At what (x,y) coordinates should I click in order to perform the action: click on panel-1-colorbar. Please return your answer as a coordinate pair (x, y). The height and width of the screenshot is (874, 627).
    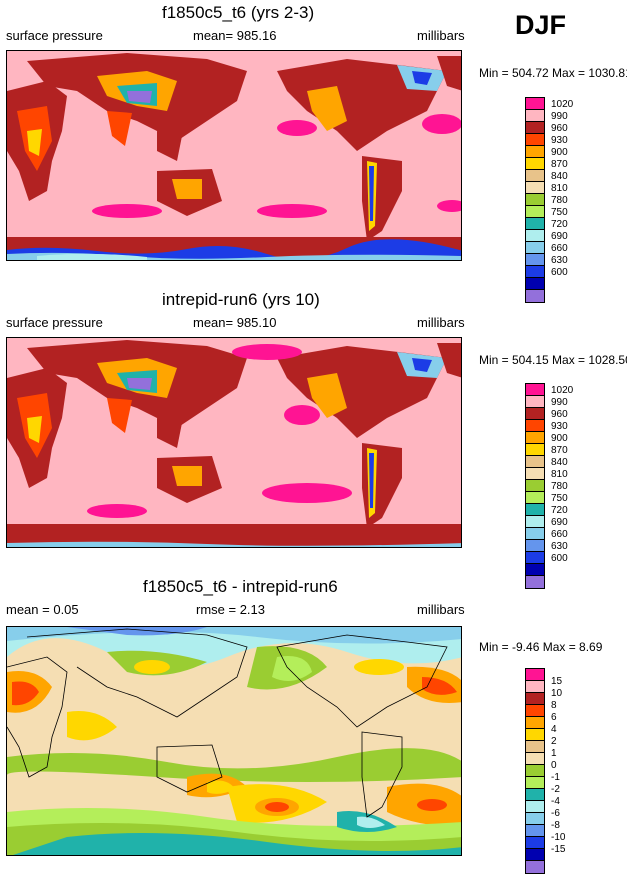
    Looking at the image, I should click on (535, 200).